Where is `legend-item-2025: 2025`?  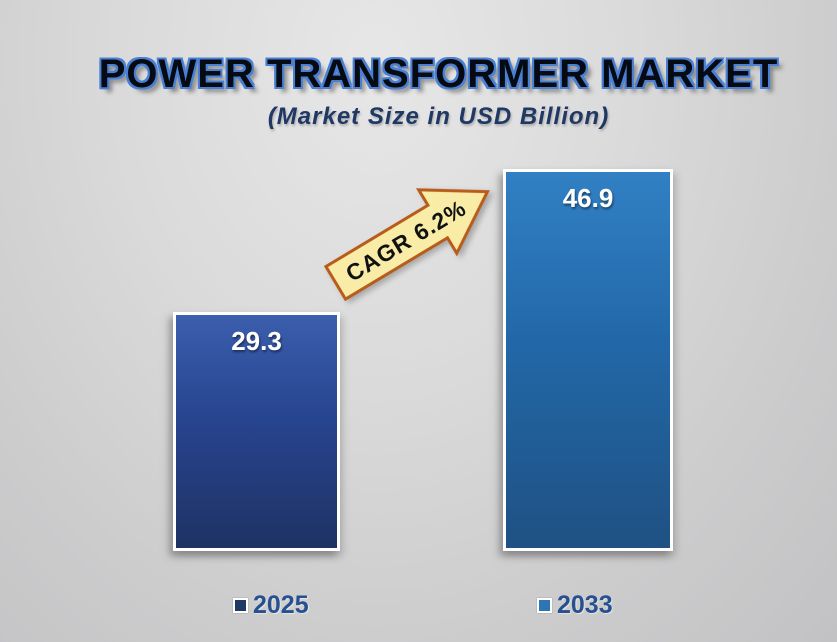 legend-item-2025: 2025 is located at coordinates (271, 605).